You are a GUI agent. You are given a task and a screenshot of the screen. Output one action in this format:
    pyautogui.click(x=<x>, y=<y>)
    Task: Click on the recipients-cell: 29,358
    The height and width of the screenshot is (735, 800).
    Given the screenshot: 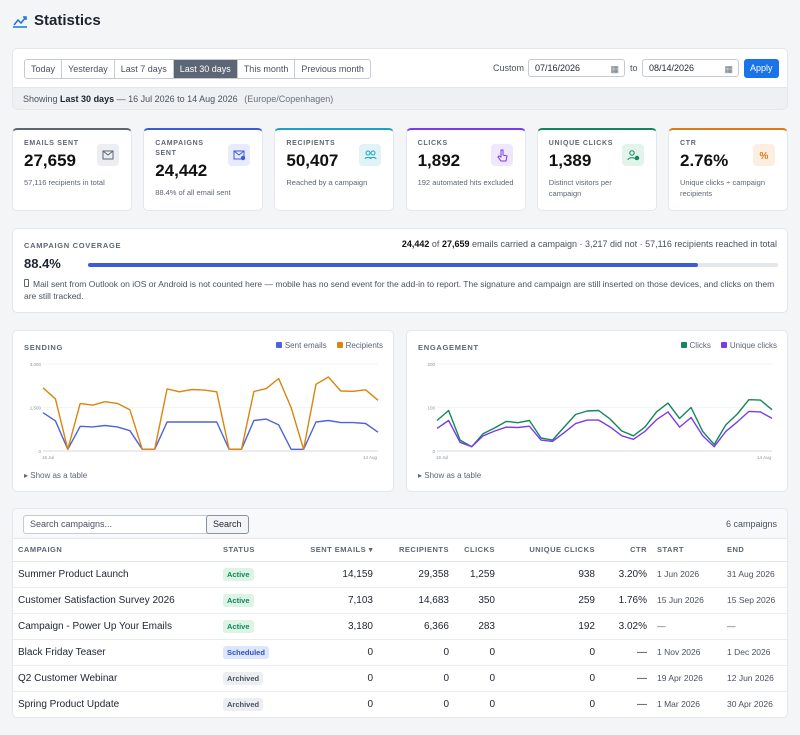 What is the action you would take?
    pyautogui.click(x=416, y=574)
    